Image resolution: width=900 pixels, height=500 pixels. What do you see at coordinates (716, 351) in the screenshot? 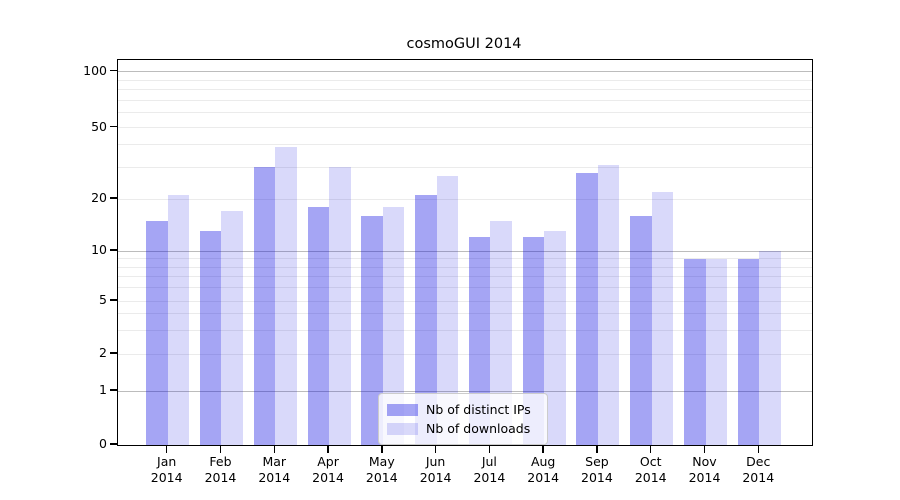
I see `bar-nb-of-downloads-nov` at bounding box center [716, 351].